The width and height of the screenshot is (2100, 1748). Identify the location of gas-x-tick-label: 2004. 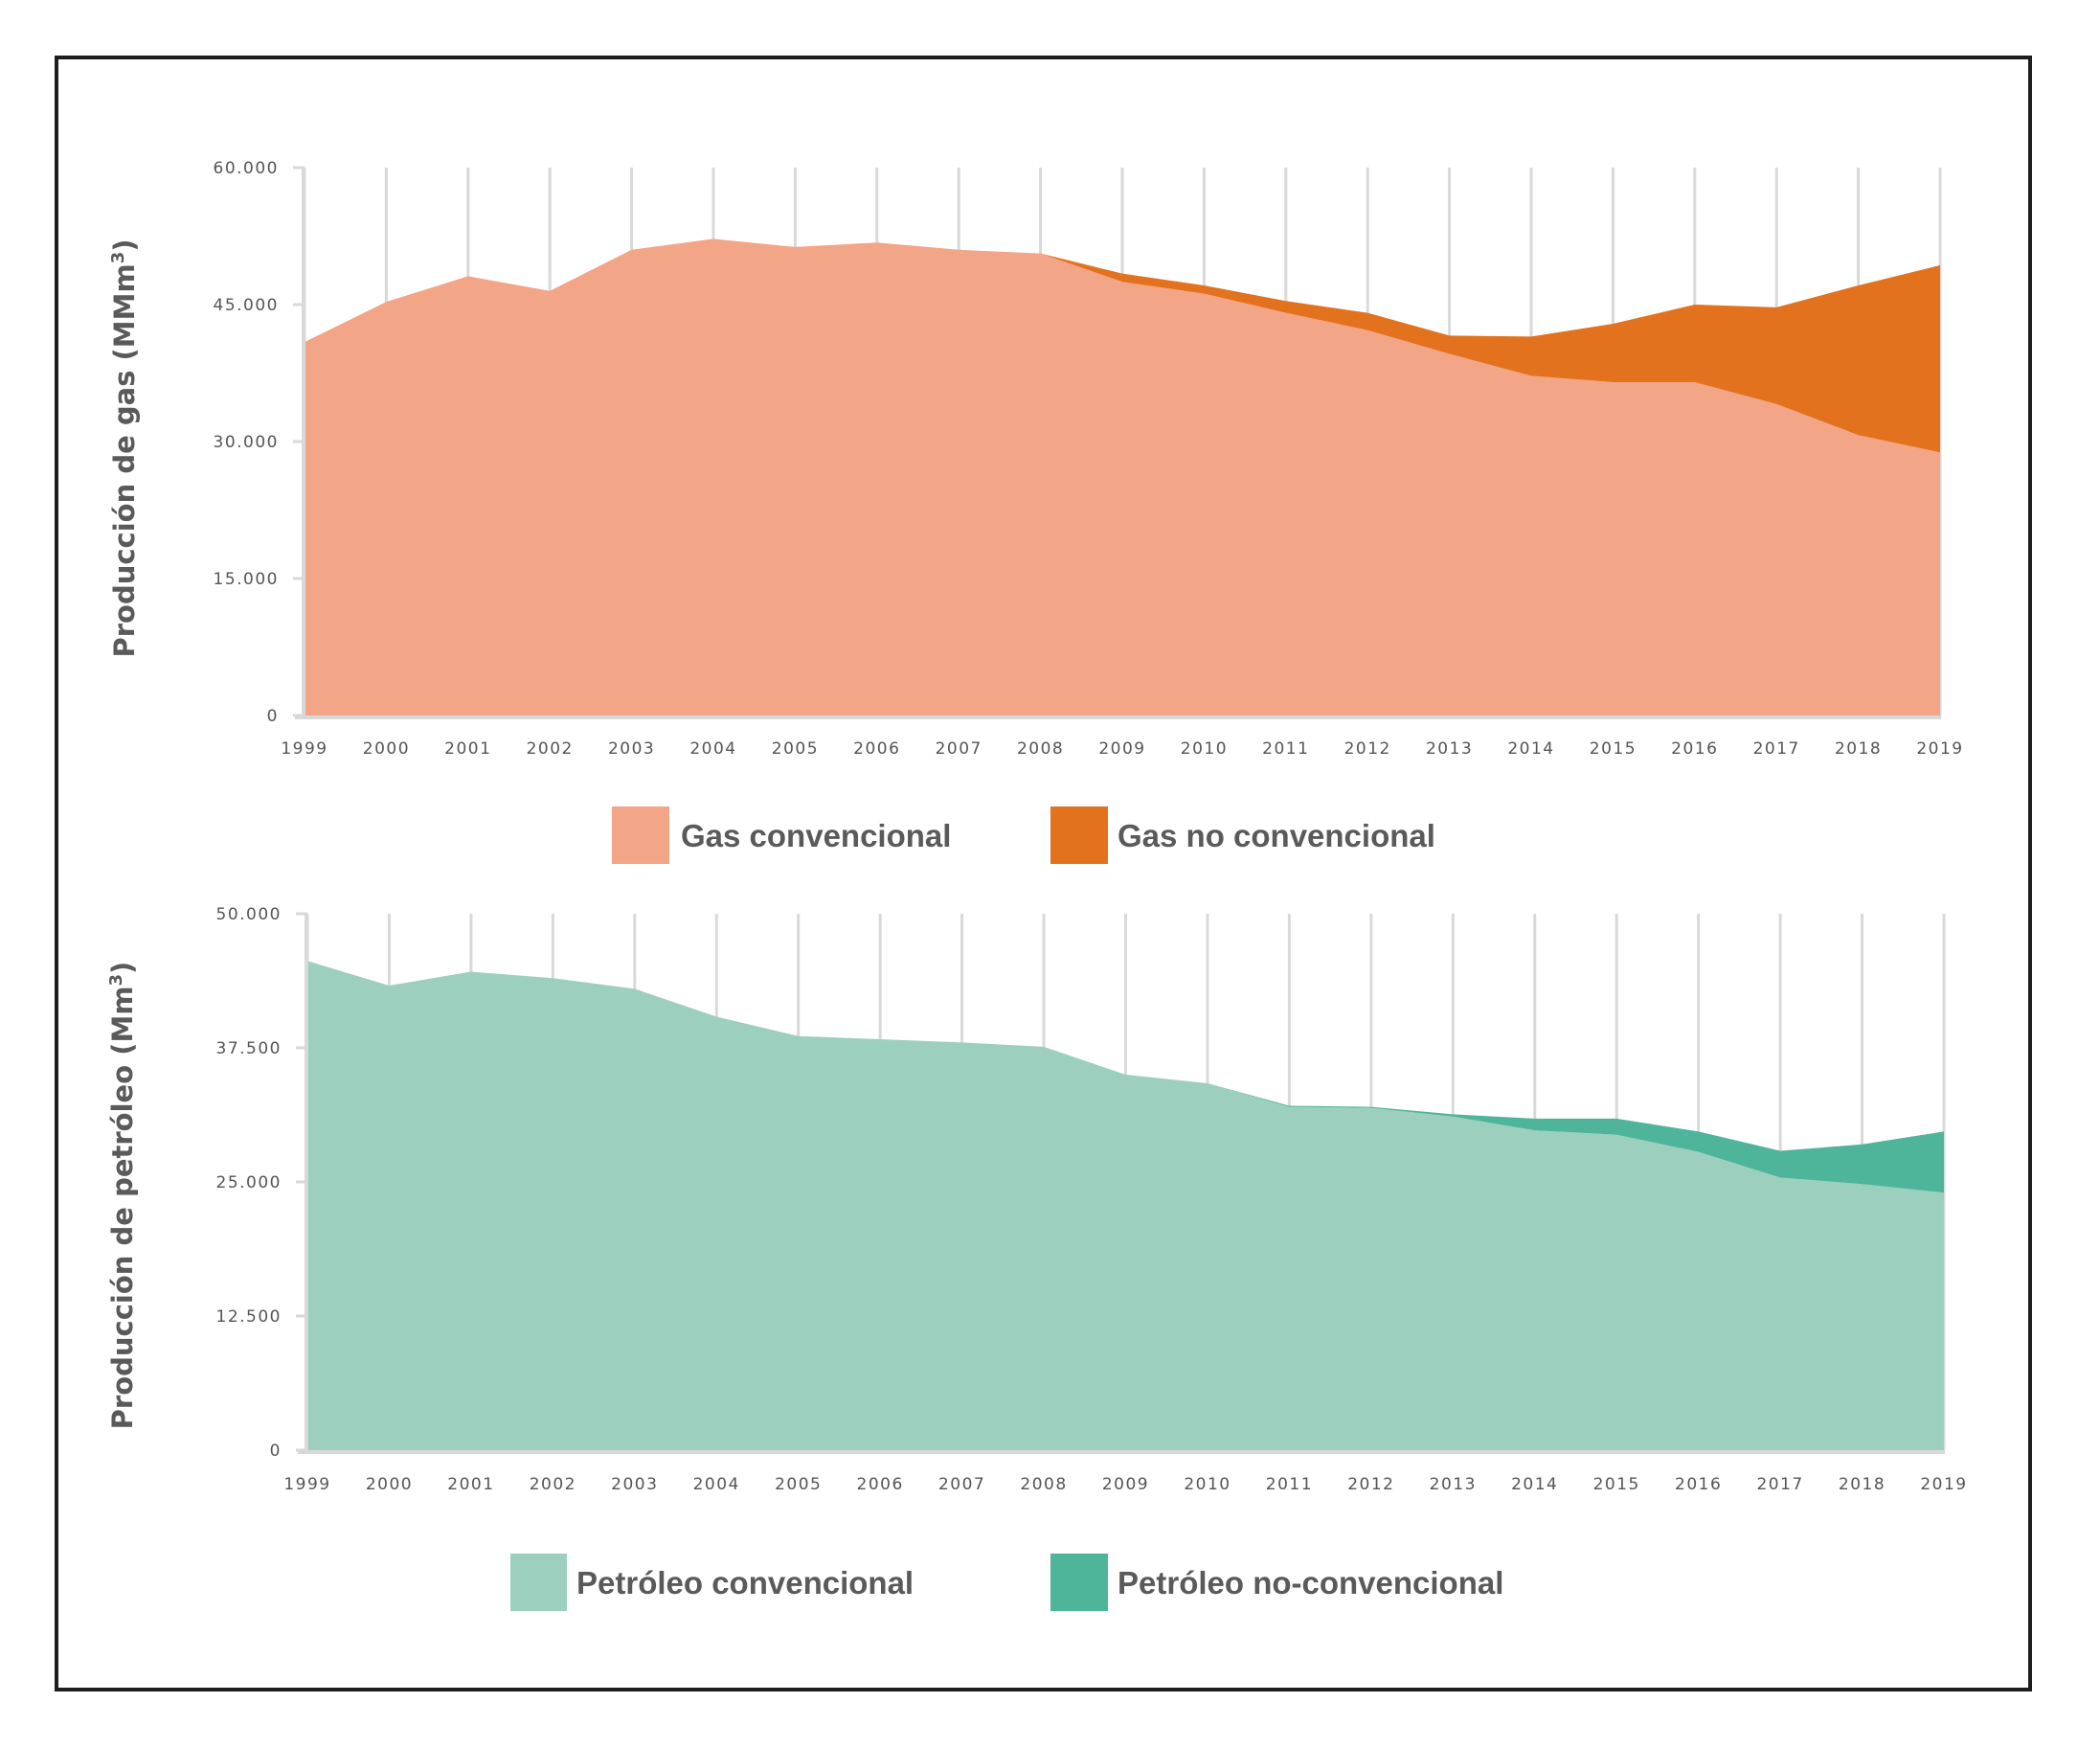
(712, 749).